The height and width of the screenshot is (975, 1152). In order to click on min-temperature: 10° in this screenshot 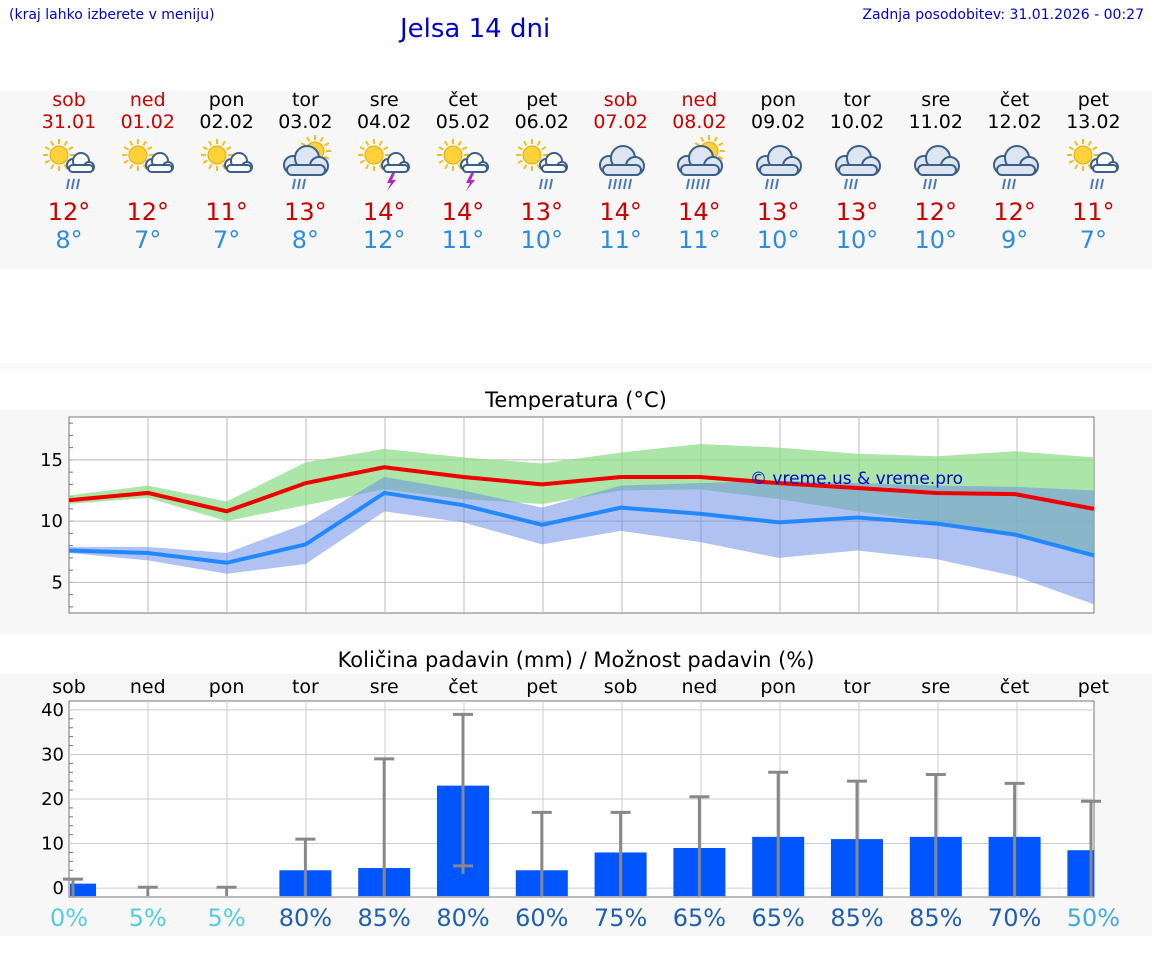, I will do `click(936, 240)`.